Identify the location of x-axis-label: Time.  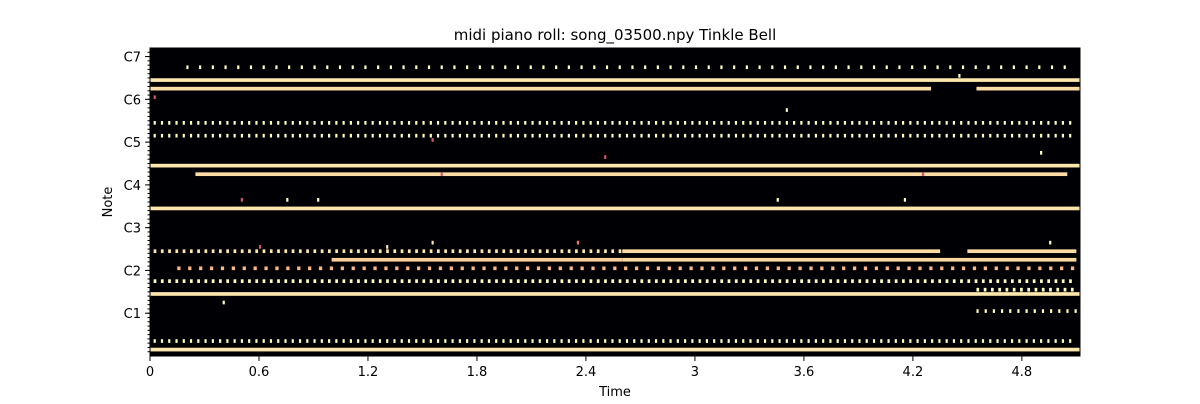
(614, 392).